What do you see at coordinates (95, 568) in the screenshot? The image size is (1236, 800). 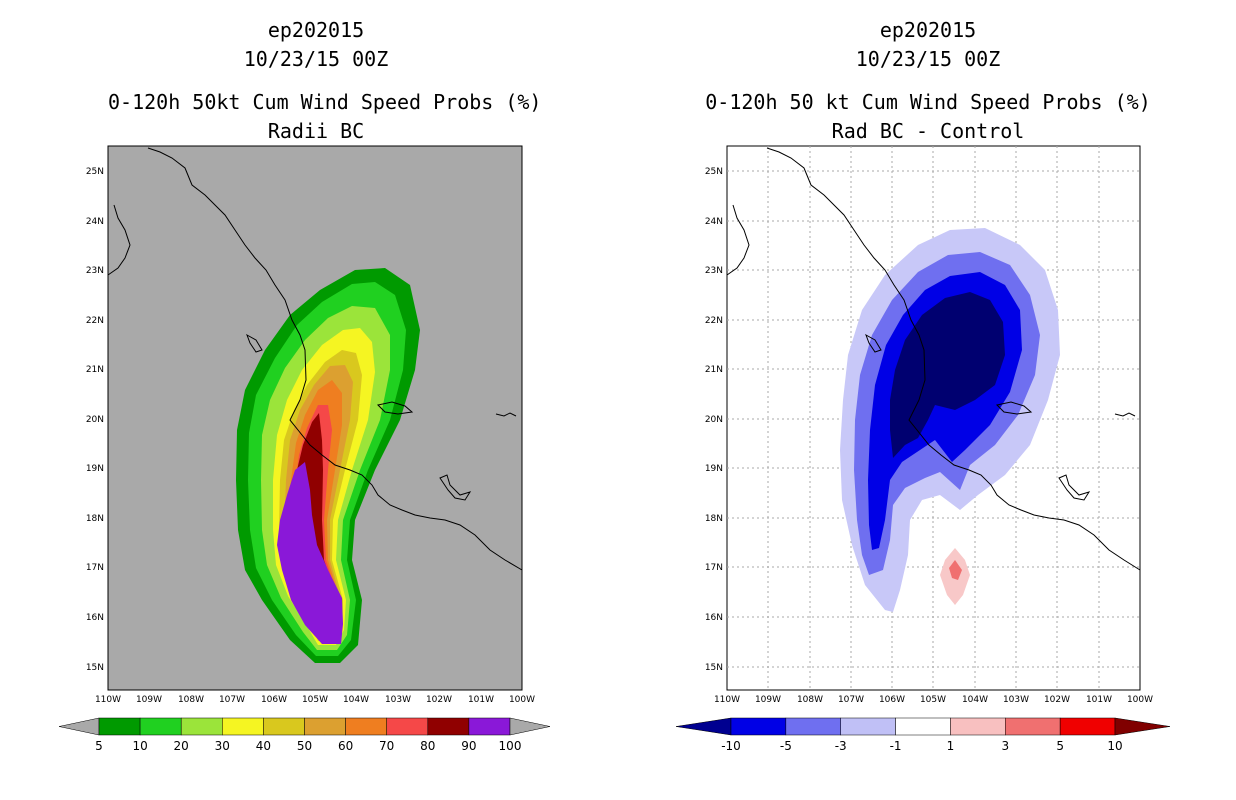 I see `left-lat-17n: 17N` at bounding box center [95, 568].